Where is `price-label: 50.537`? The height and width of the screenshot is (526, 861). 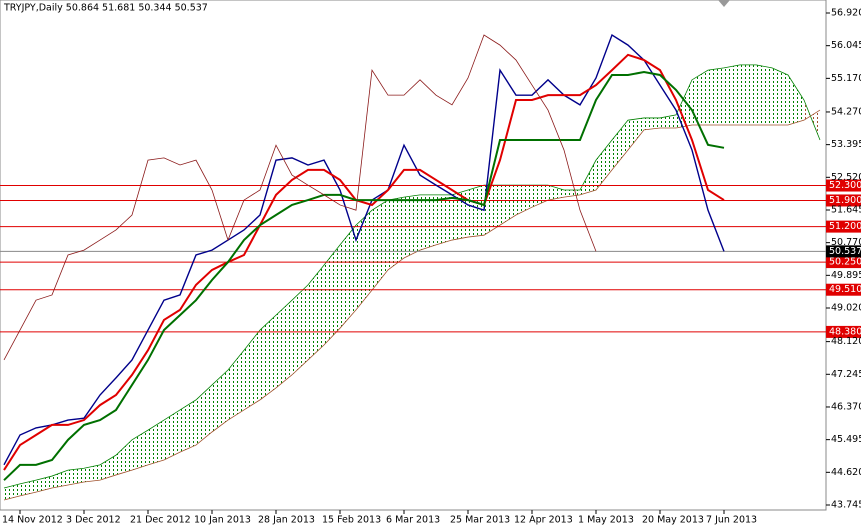 price-label: 50.537 is located at coordinates (845, 251).